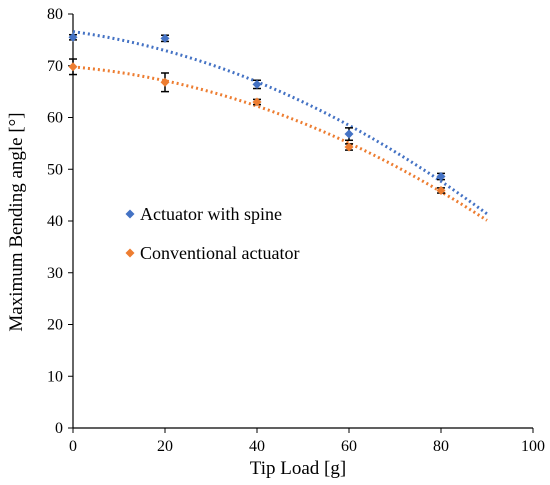  What do you see at coordinates (55, 221) in the screenshot?
I see `y-tick-label: 40` at bounding box center [55, 221].